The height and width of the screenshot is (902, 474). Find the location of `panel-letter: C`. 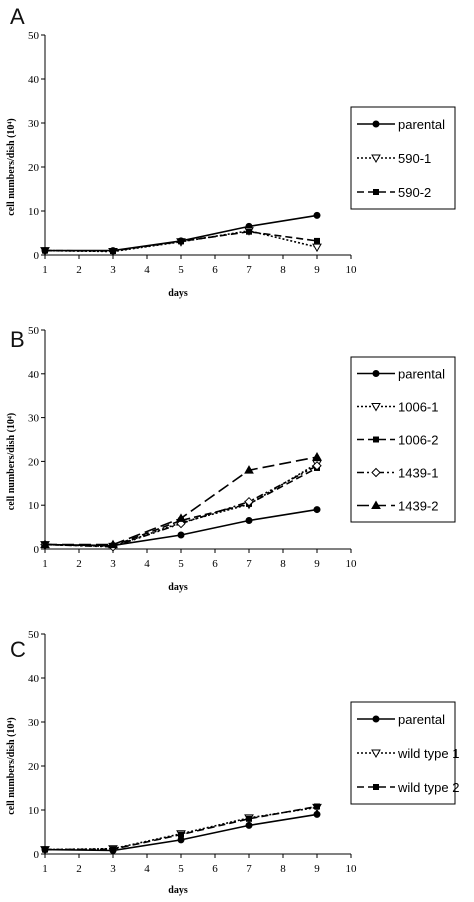

panel-letter: C is located at coordinates (18, 649).